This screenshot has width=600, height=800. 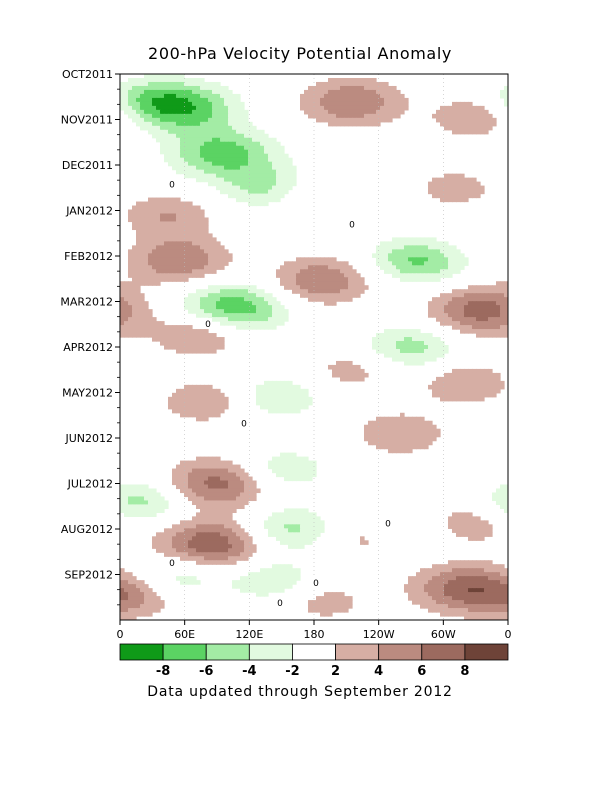 I want to click on colorbar-box, so click(x=357, y=652).